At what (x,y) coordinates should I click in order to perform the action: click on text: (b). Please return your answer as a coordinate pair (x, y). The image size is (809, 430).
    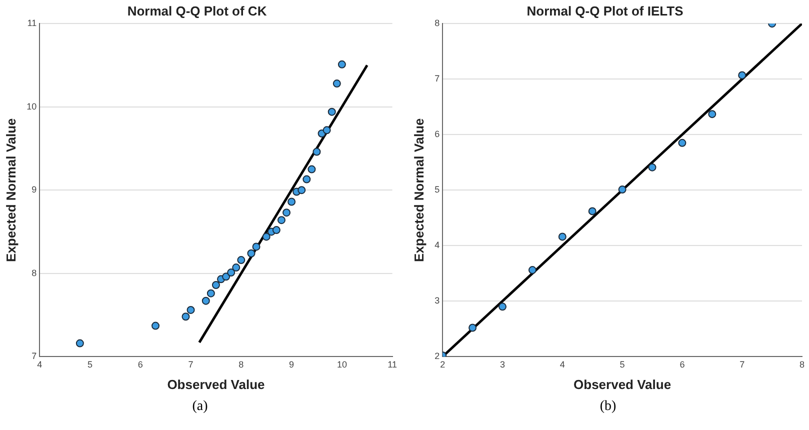
    Looking at the image, I should click on (608, 407).